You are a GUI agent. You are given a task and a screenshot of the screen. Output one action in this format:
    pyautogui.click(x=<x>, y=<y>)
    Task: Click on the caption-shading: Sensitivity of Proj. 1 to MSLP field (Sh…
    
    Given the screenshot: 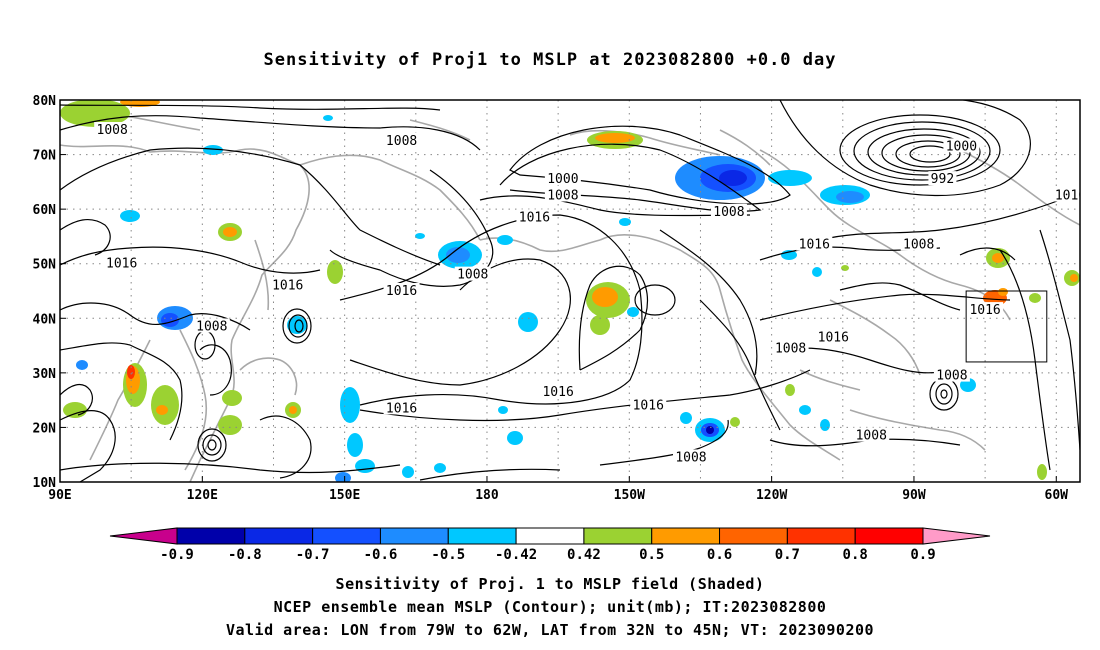 What is the action you would take?
    pyautogui.click(x=550, y=584)
    